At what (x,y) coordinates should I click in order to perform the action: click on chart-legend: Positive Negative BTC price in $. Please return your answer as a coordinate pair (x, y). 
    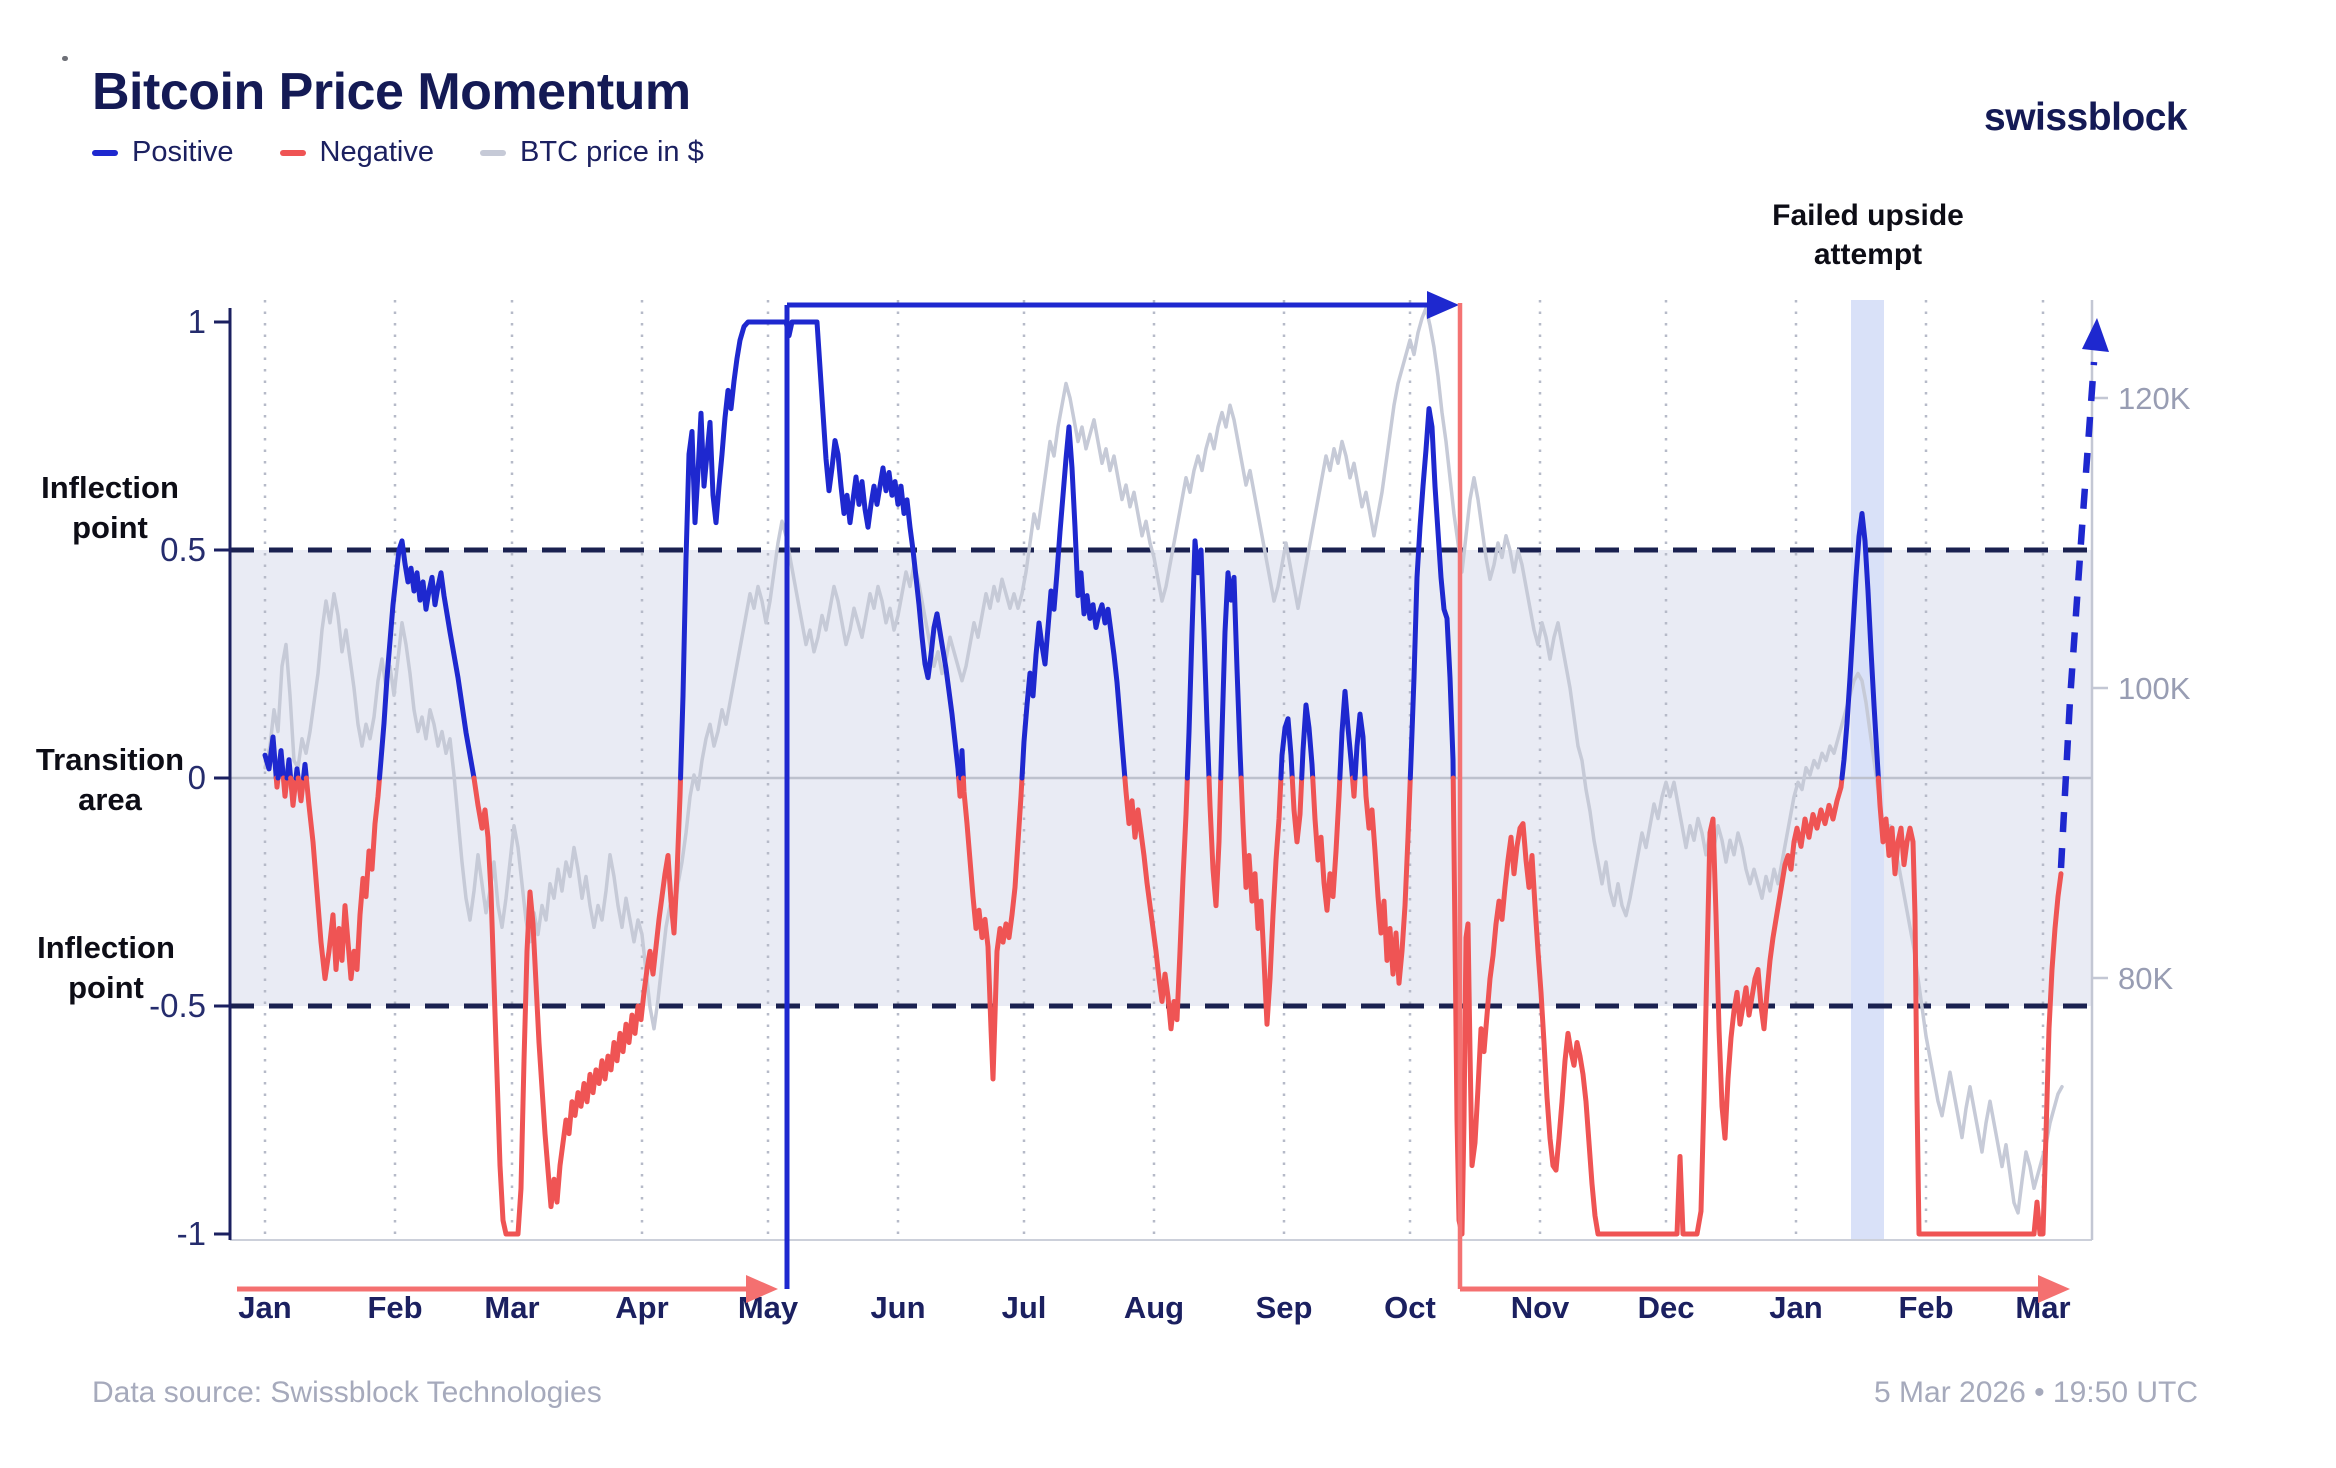
    Looking at the image, I should click on (398, 152).